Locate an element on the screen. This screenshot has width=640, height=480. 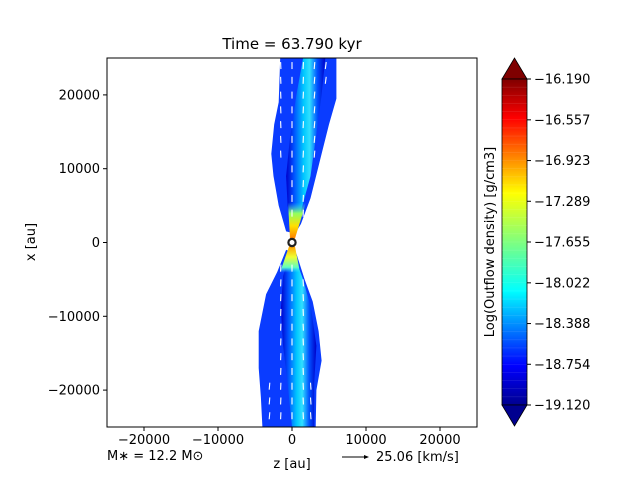
outflow-lobes is located at coordinates (297, 242).